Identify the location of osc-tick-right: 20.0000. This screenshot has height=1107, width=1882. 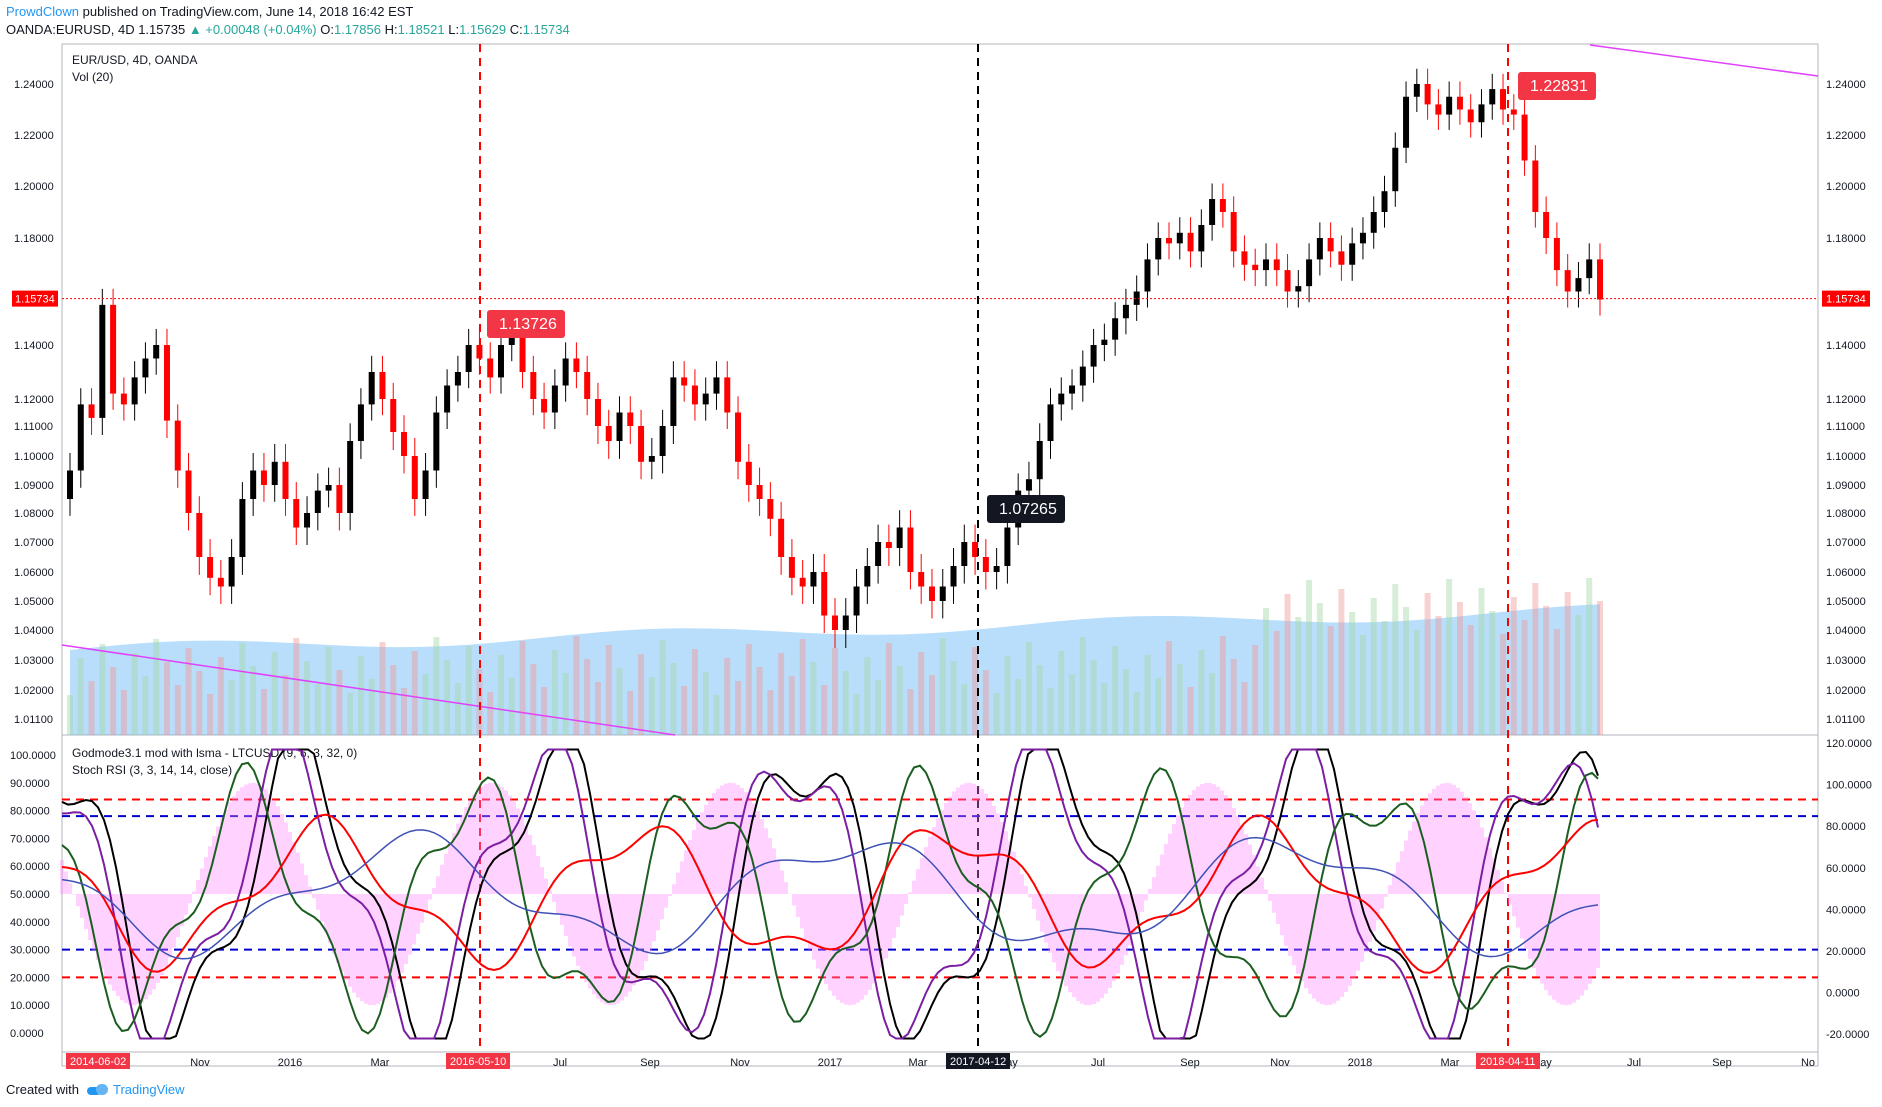
(1846, 952).